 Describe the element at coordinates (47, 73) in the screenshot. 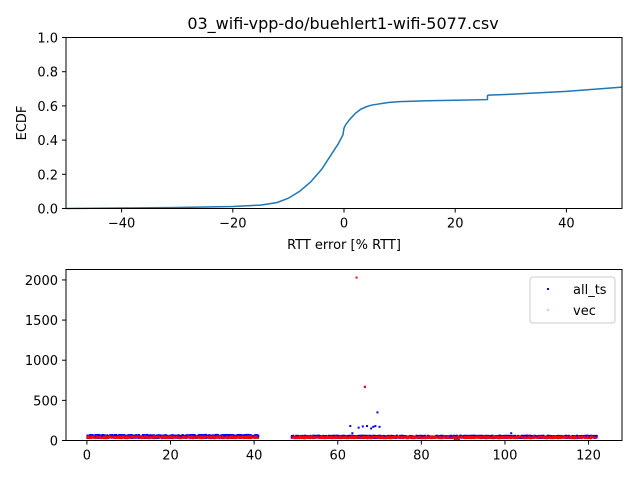

I see `top-y-tick-label: 0.8` at that location.